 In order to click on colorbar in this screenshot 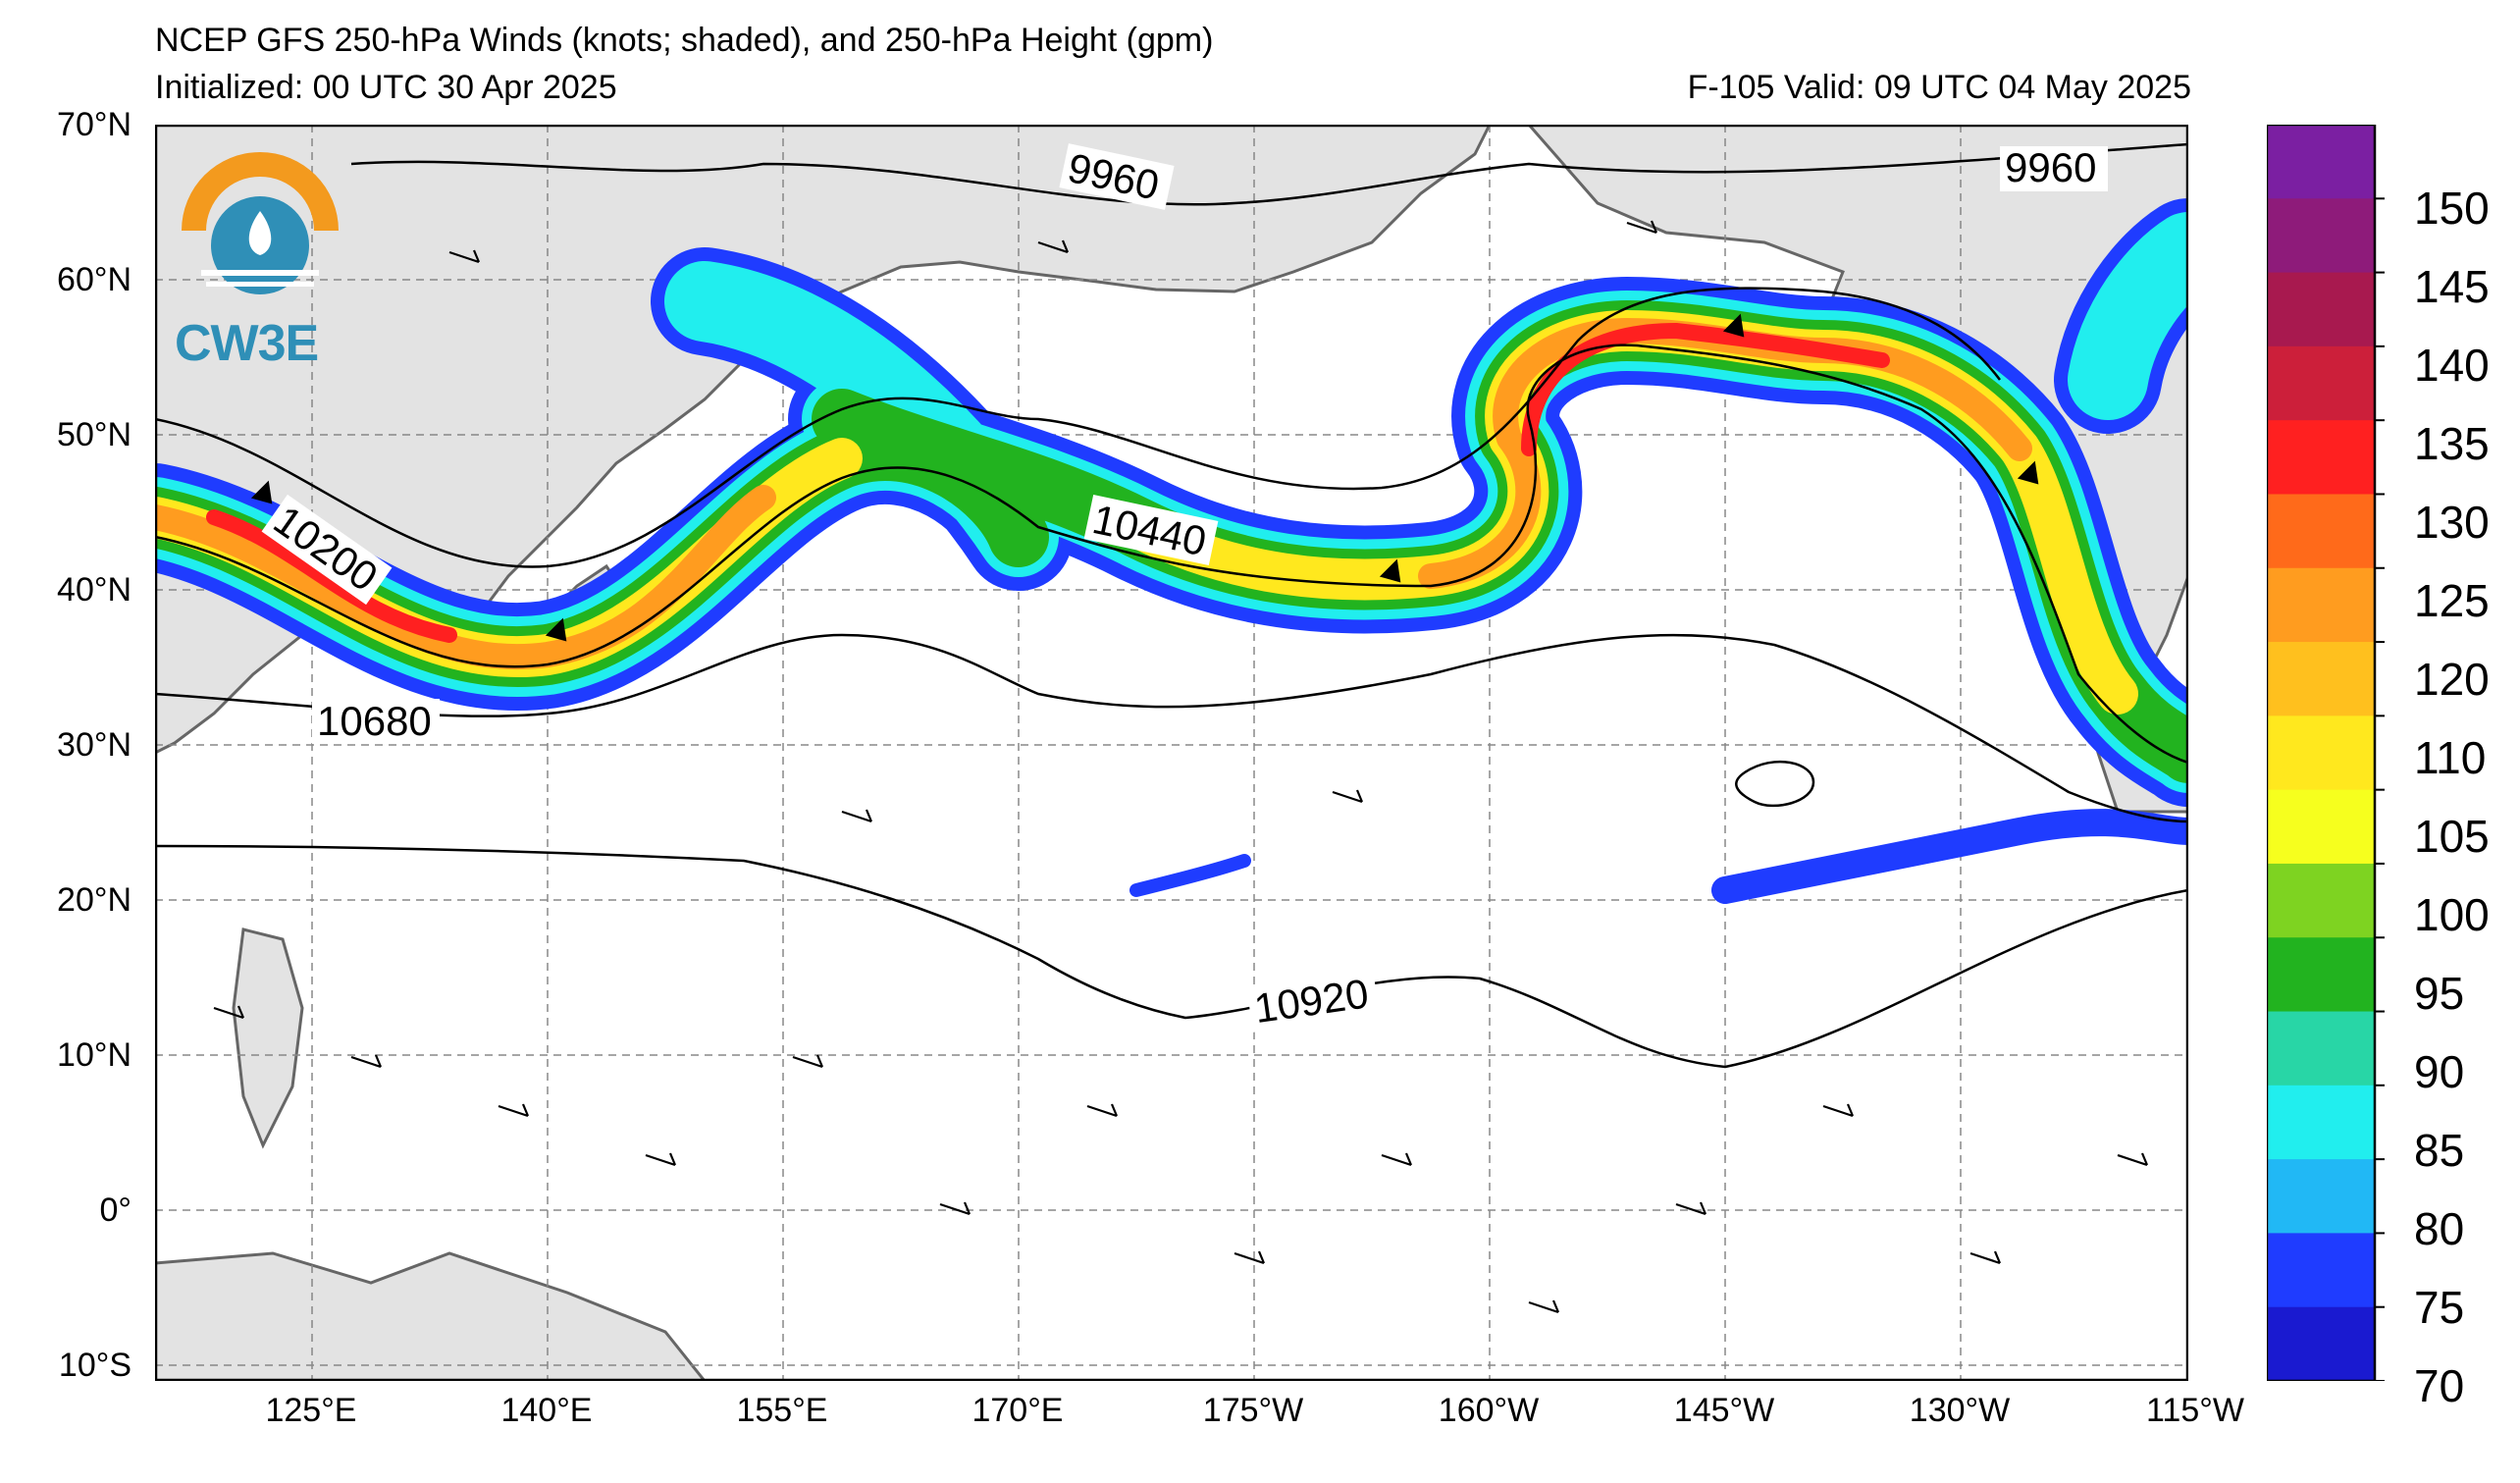, I will do `click(2326, 753)`.